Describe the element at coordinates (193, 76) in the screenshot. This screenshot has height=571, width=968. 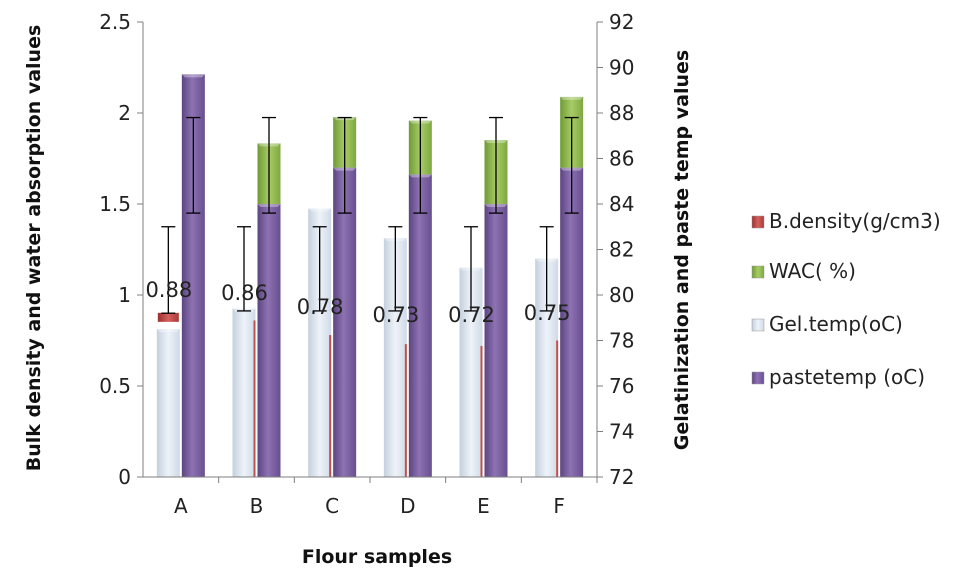
I see `bar-paste-temp-cap` at that location.